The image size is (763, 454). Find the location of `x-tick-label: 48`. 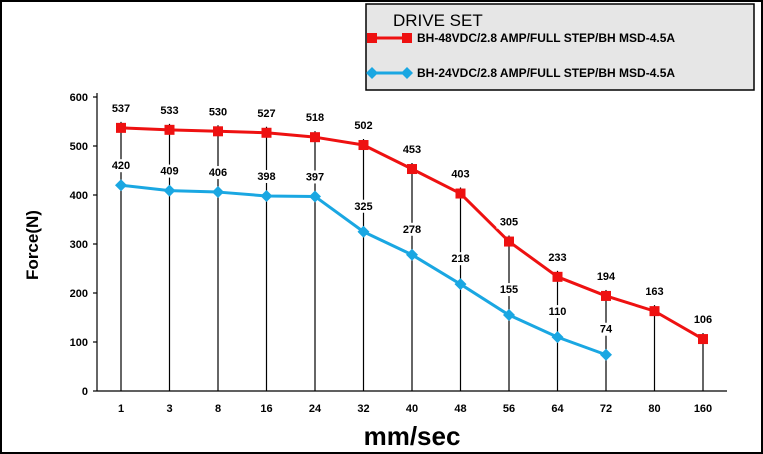

x-tick-label: 48 is located at coordinates (460, 409).